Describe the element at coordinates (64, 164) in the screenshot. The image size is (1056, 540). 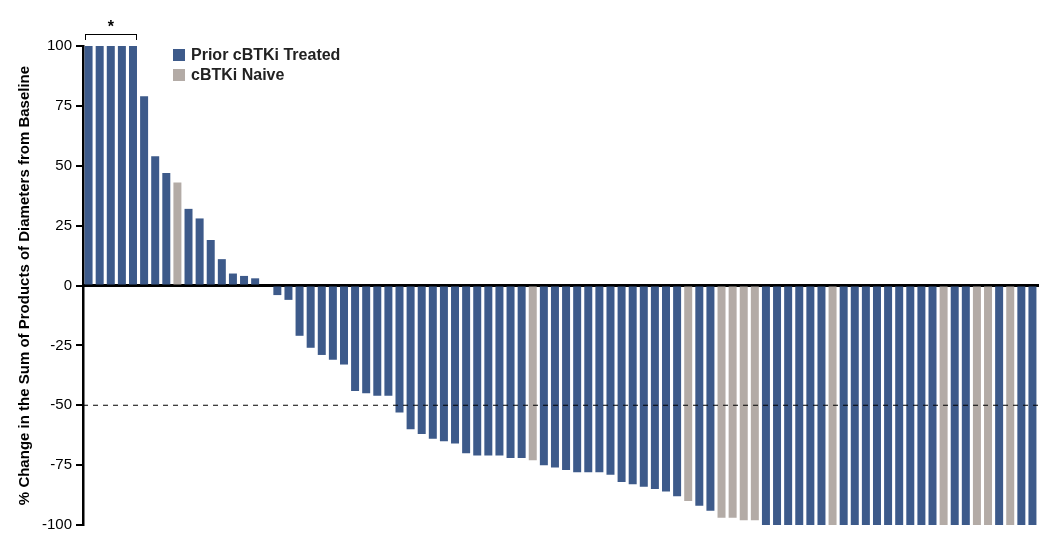
I see `y-tick-label: 50` at that location.